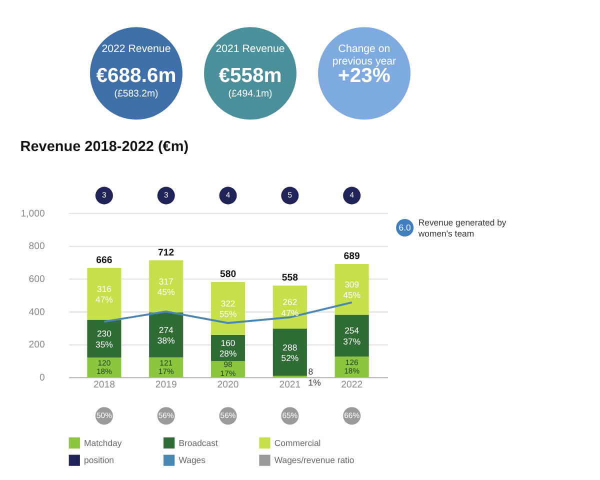  Describe the element at coordinates (36, 280) in the screenshot. I see `y-tick-label: 600` at that location.